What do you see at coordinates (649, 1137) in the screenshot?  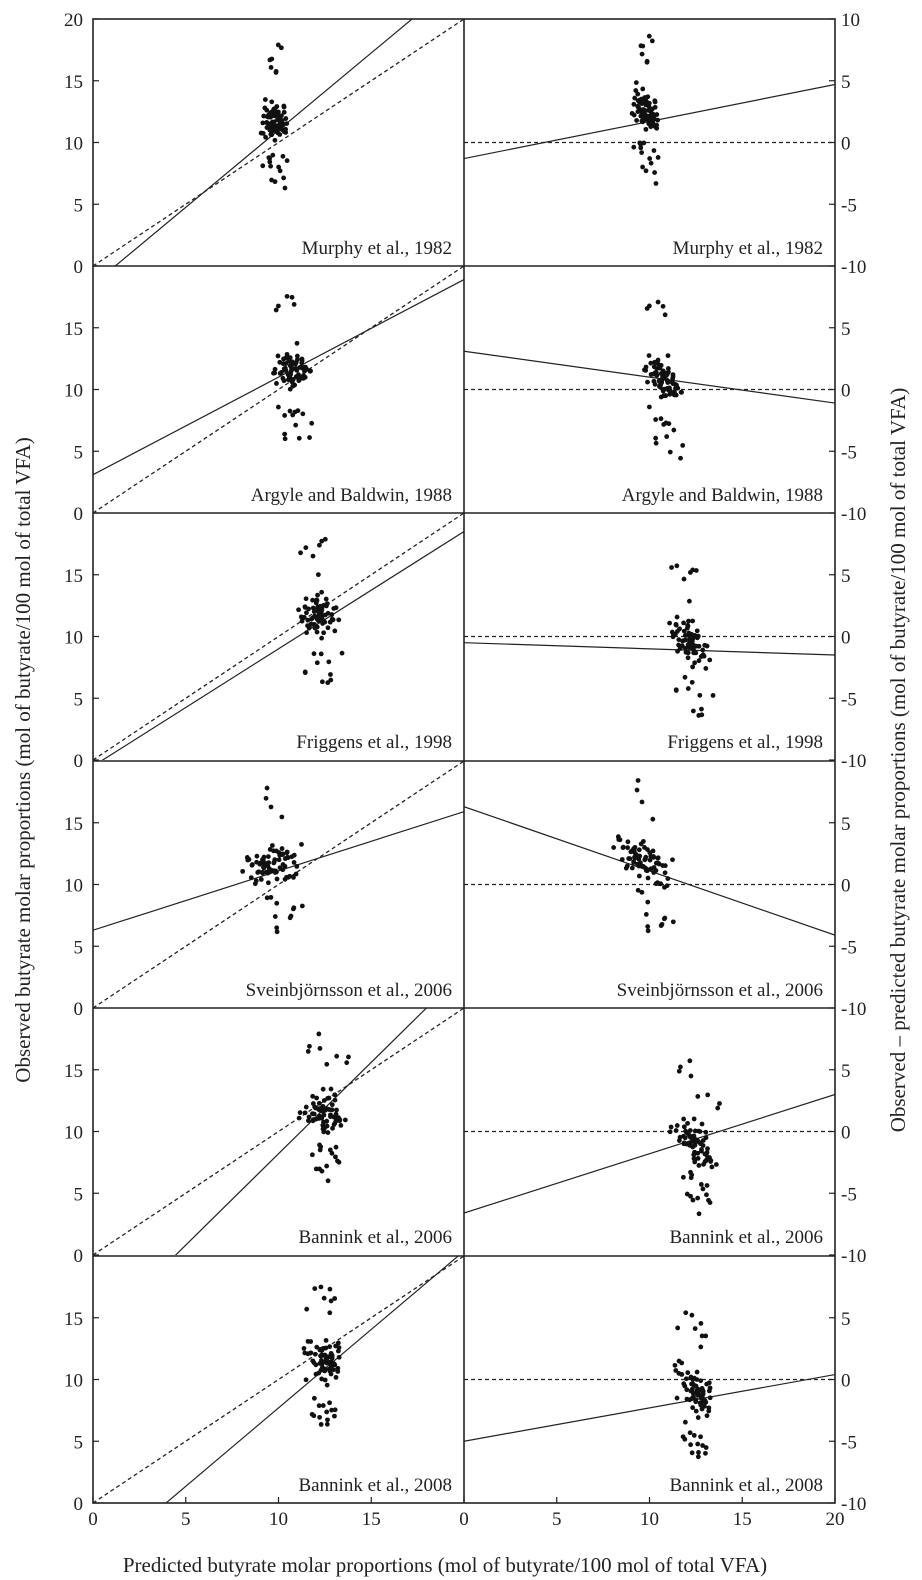 I see `panel-res-plot-area` at bounding box center [649, 1137].